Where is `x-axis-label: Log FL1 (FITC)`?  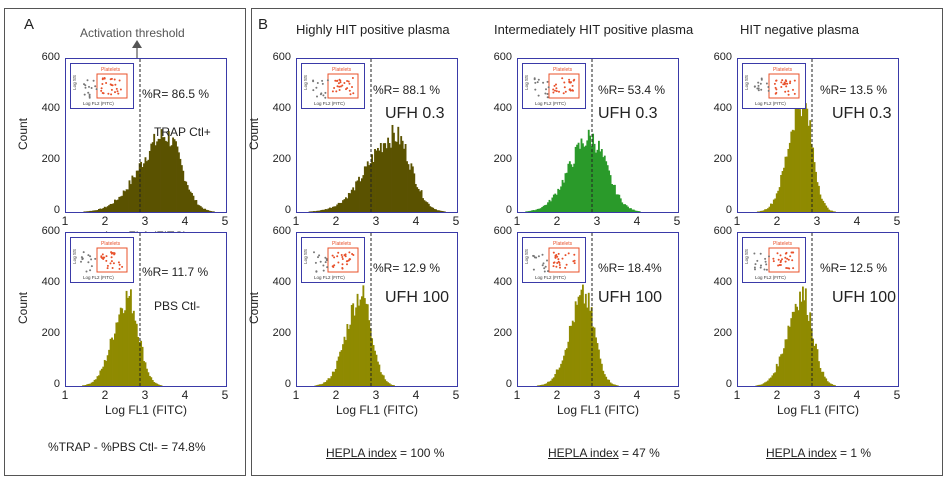 x-axis-label: Log FL1 (FITC) is located at coordinates (818, 410).